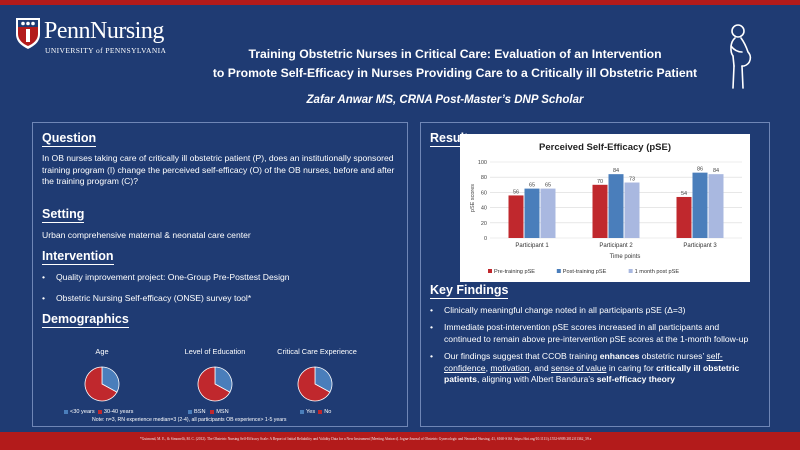 The image size is (800, 450). Describe the element at coordinates (104, 31) in the screenshot. I see `brand-name: PennNursing` at that location.